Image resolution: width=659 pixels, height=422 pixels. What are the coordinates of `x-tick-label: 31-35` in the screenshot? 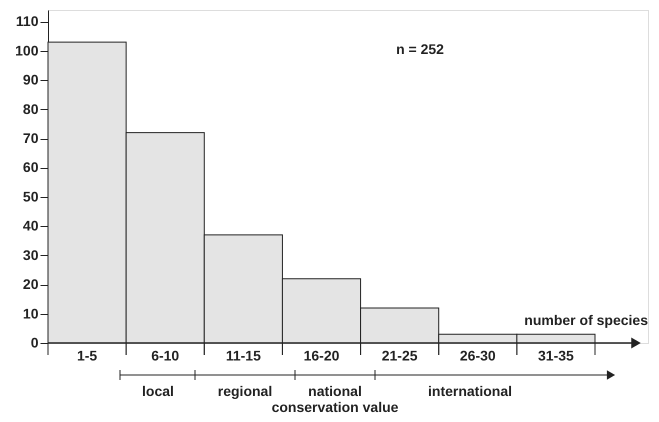 It's located at (556, 356).